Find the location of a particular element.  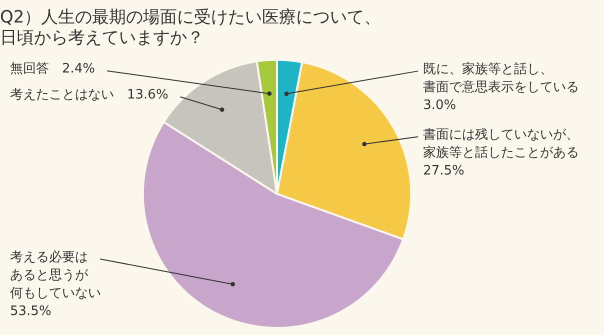

chart-title: Q2）人生の最期の場面に受けたい医療について、日頃から考えていますか？ is located at coordinates (191, 28).